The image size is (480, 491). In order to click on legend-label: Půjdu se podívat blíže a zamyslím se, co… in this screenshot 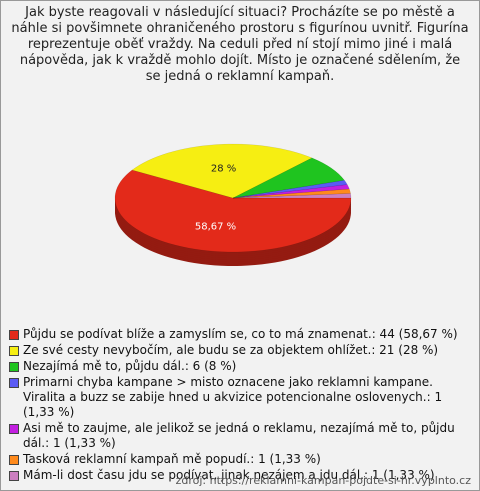, I will do `click(240, 334)`.